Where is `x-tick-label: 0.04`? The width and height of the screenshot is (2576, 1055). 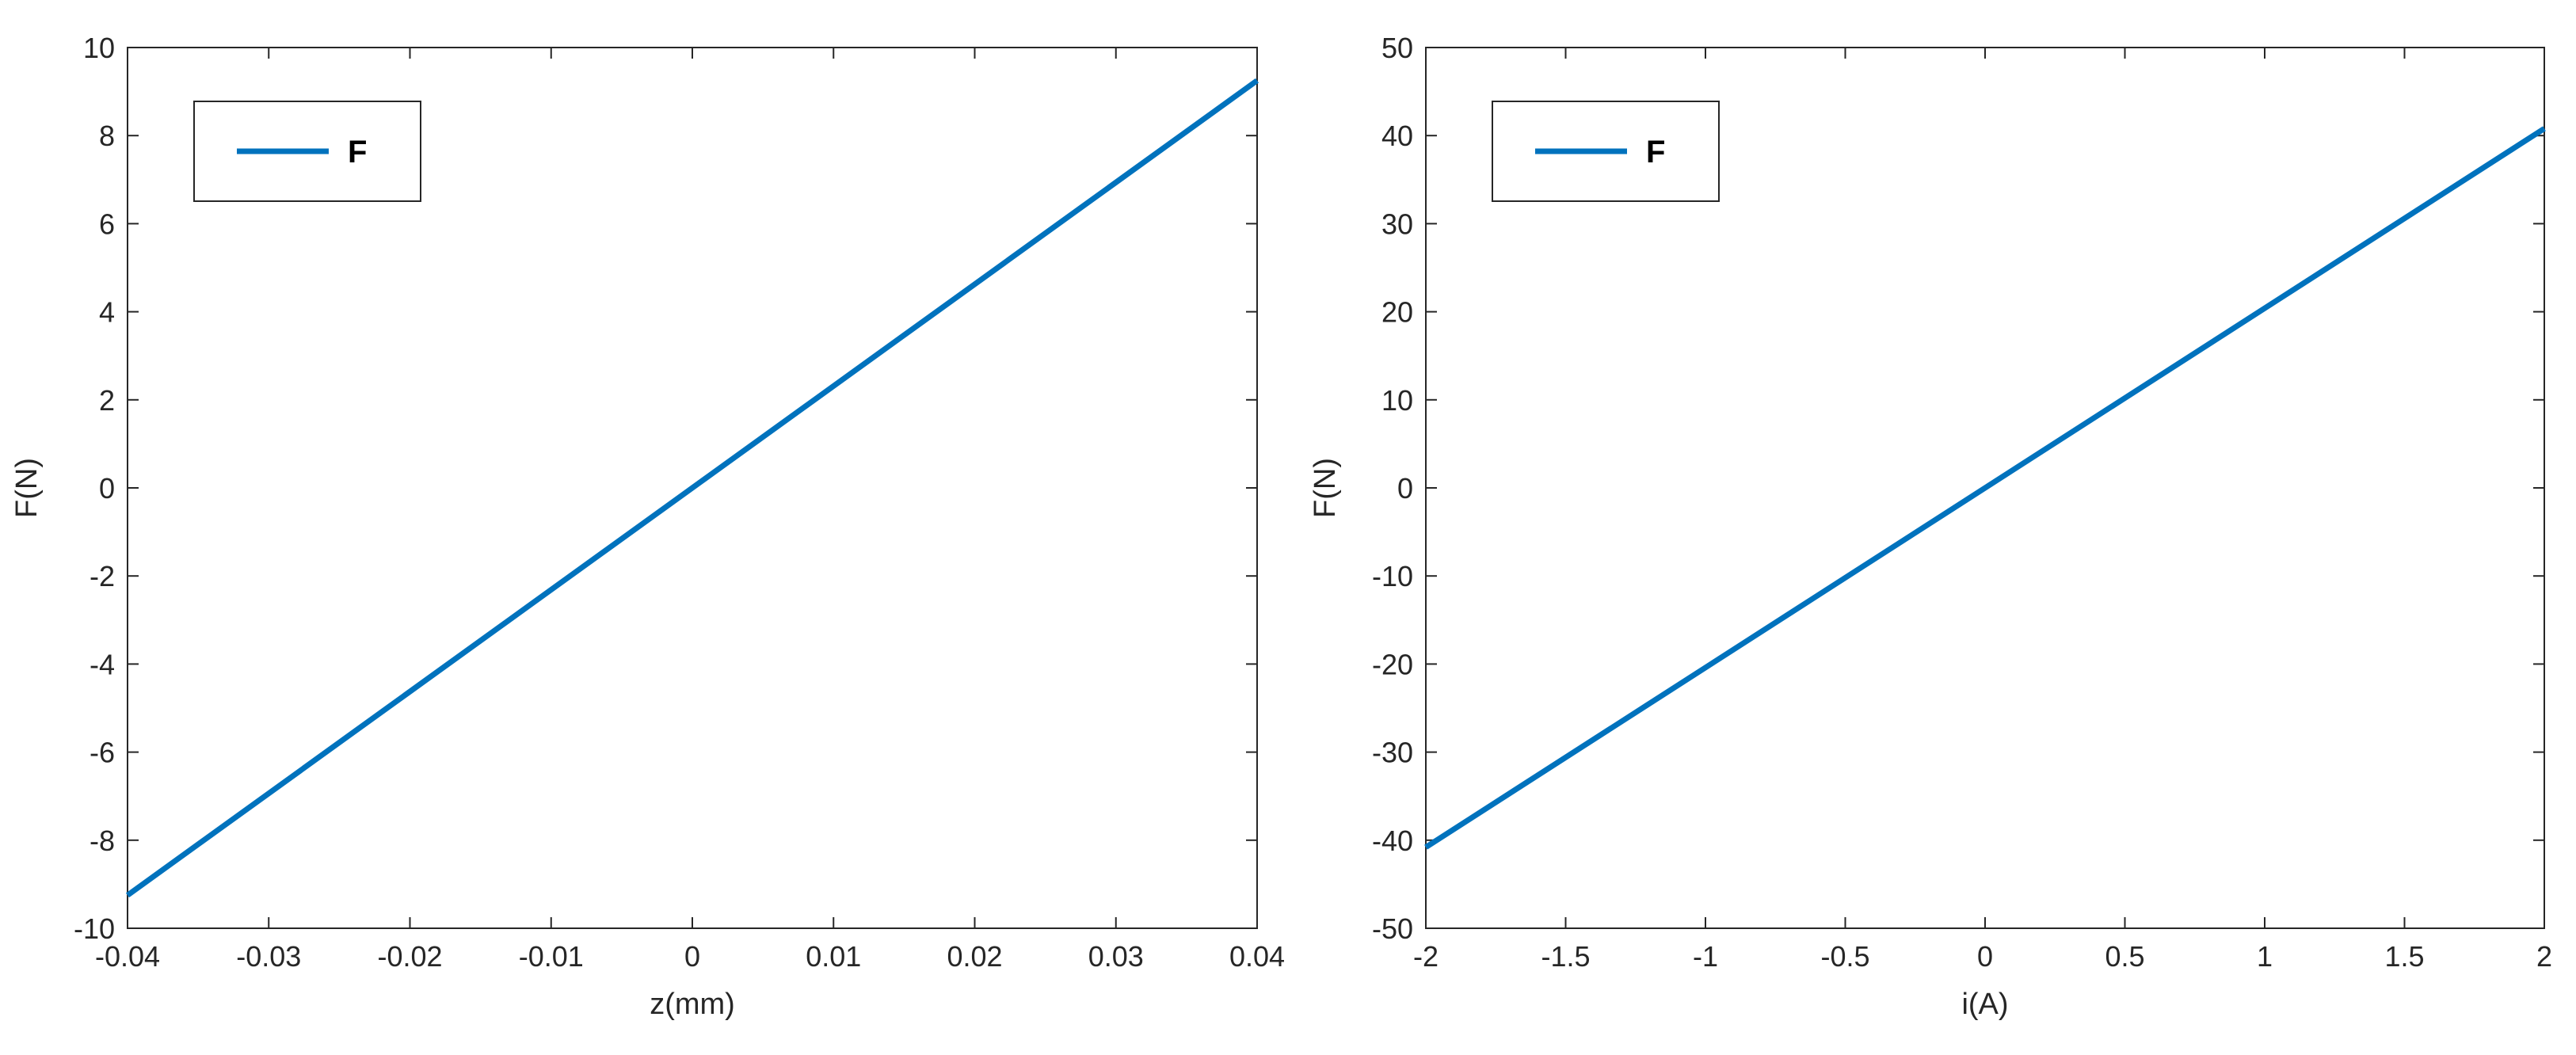 x-tick-label: 0.04 is located at coordinates (1257, 956).